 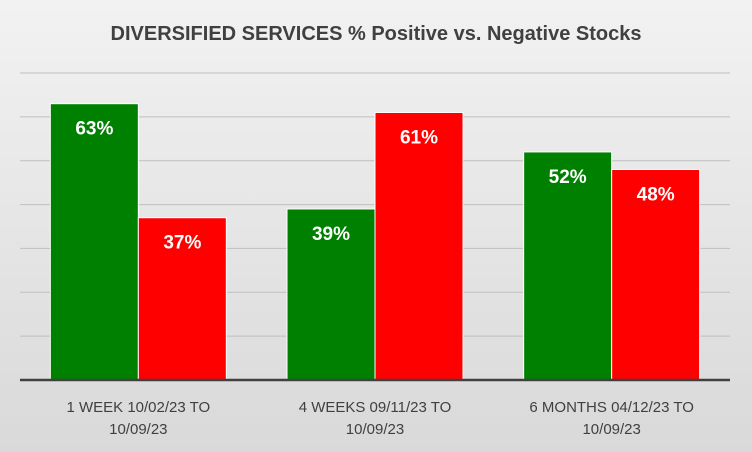 What do you see at coordinates (94, 129) in the screenshot?
I see `data-label-positive-1: 63%` at bounding box center [94, 129].